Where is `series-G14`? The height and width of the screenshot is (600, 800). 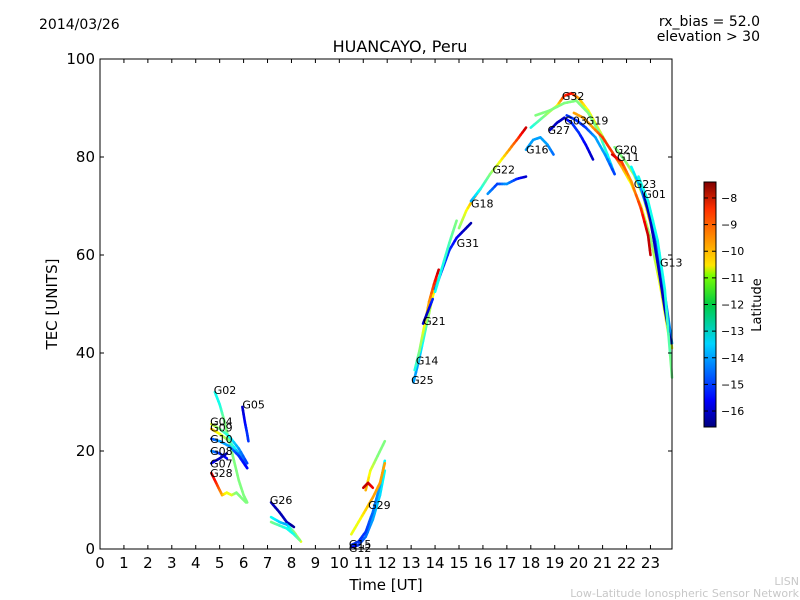
series-G14 is located at coordinates (427, 320).